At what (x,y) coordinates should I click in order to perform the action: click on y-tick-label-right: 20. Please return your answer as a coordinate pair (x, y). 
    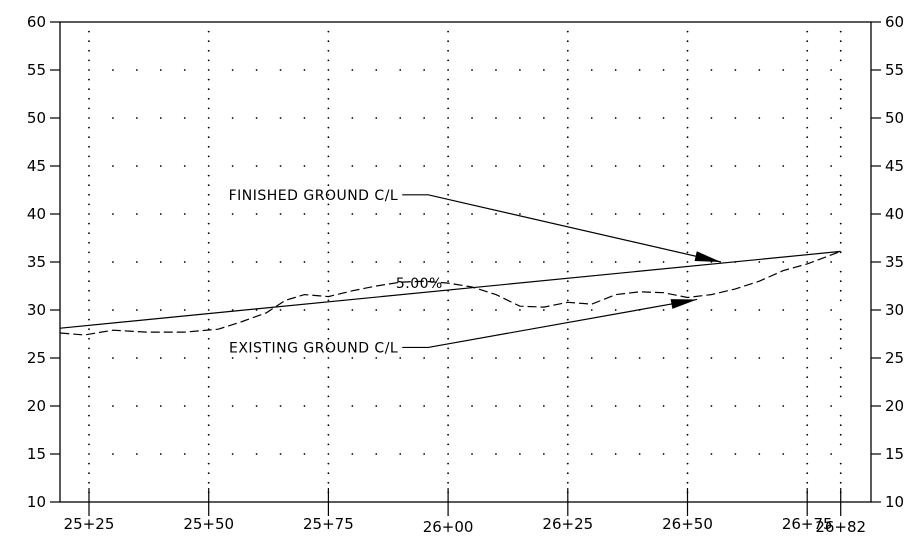
    Looking at the image, I should click on (894, 406).